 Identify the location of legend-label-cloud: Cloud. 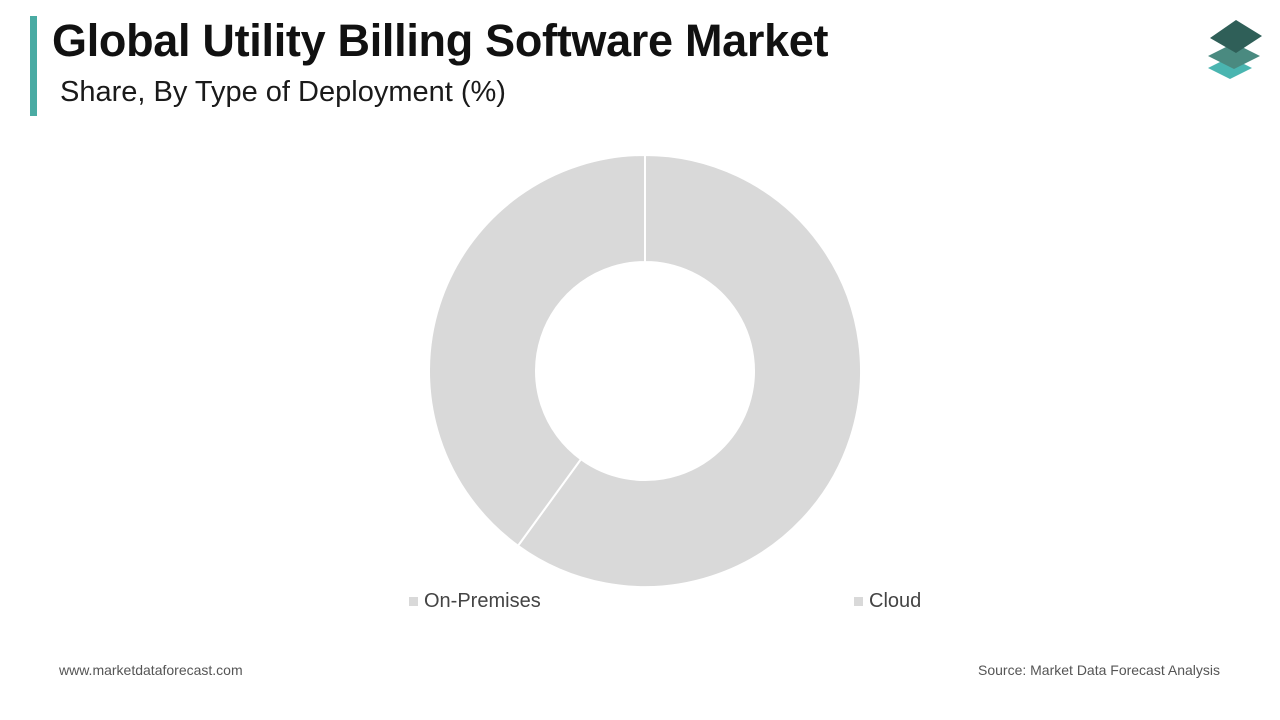
(895, 601).